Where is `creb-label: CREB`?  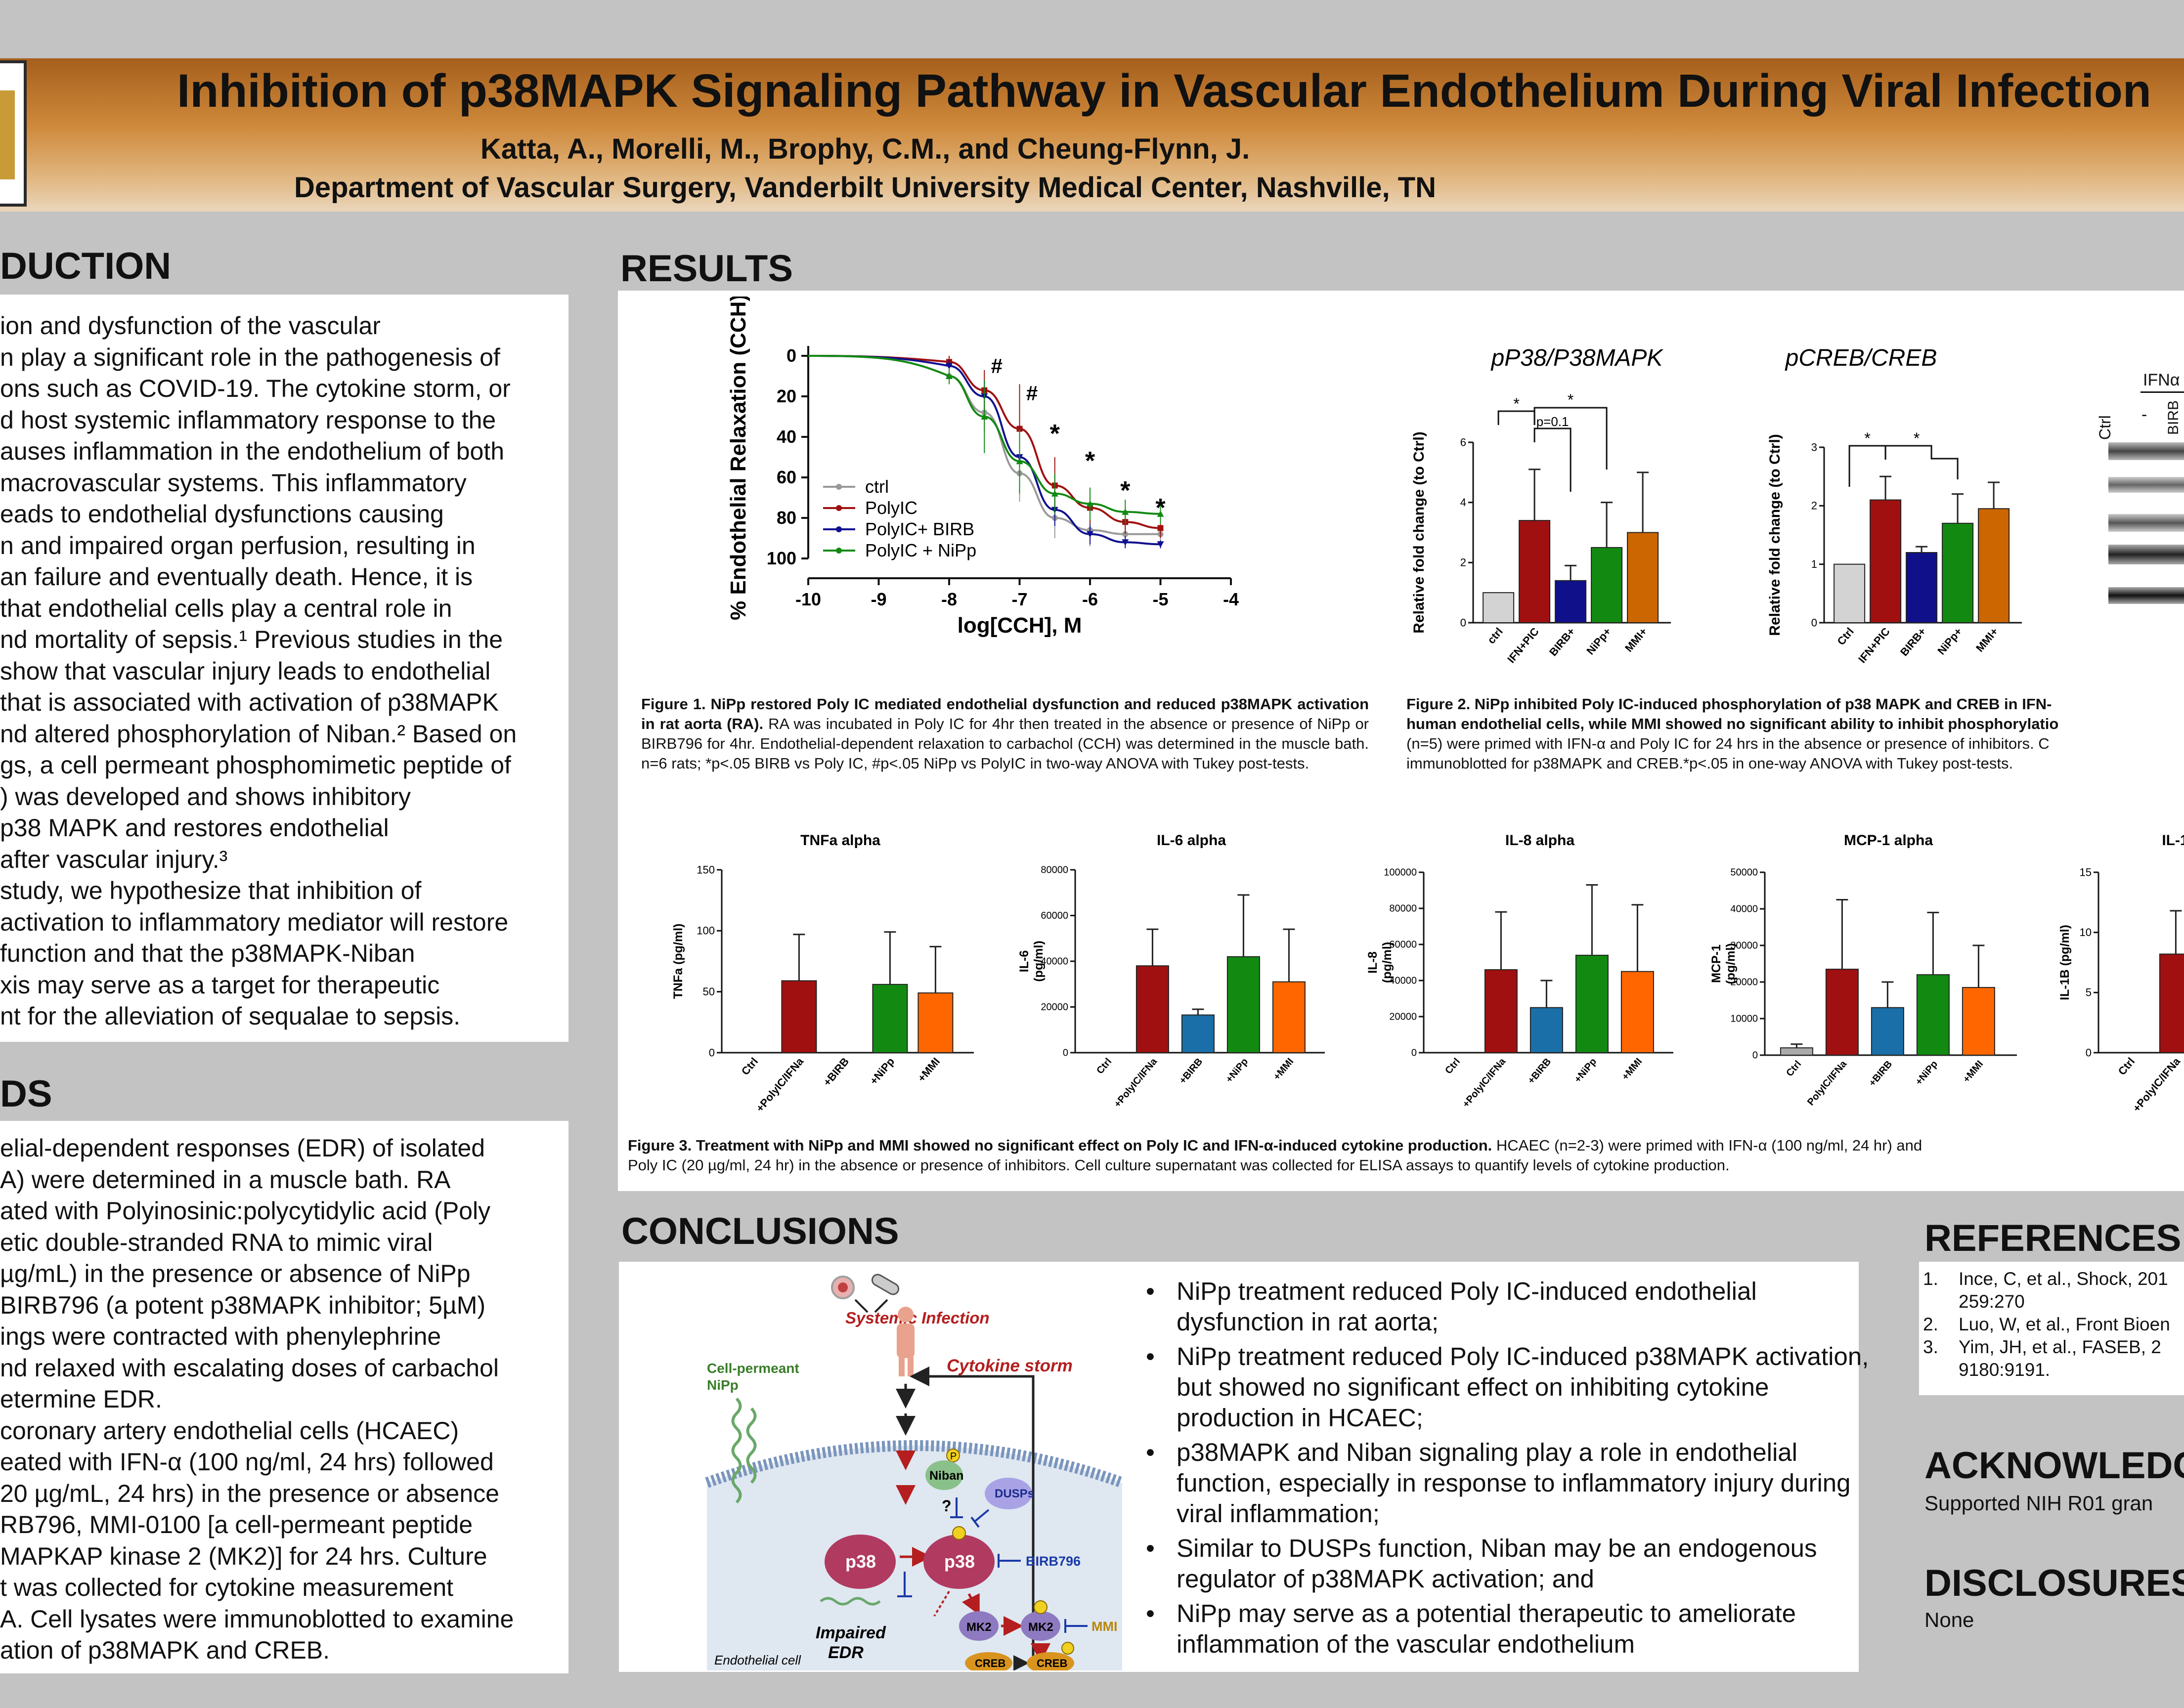 creb-label: CREB is located at coordinates (990, 1663).